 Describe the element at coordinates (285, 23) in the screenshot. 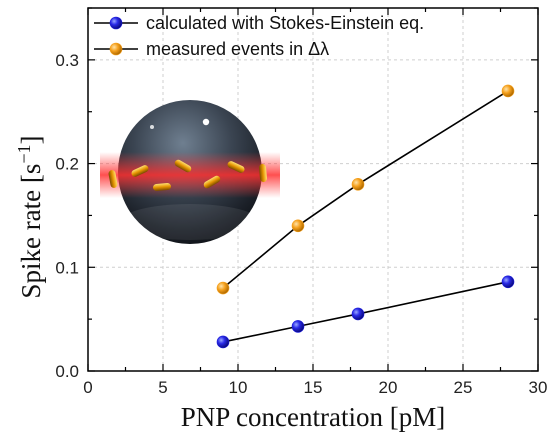

I see `legend-label: calculated with Stokes-Einstein eq.` at that location.